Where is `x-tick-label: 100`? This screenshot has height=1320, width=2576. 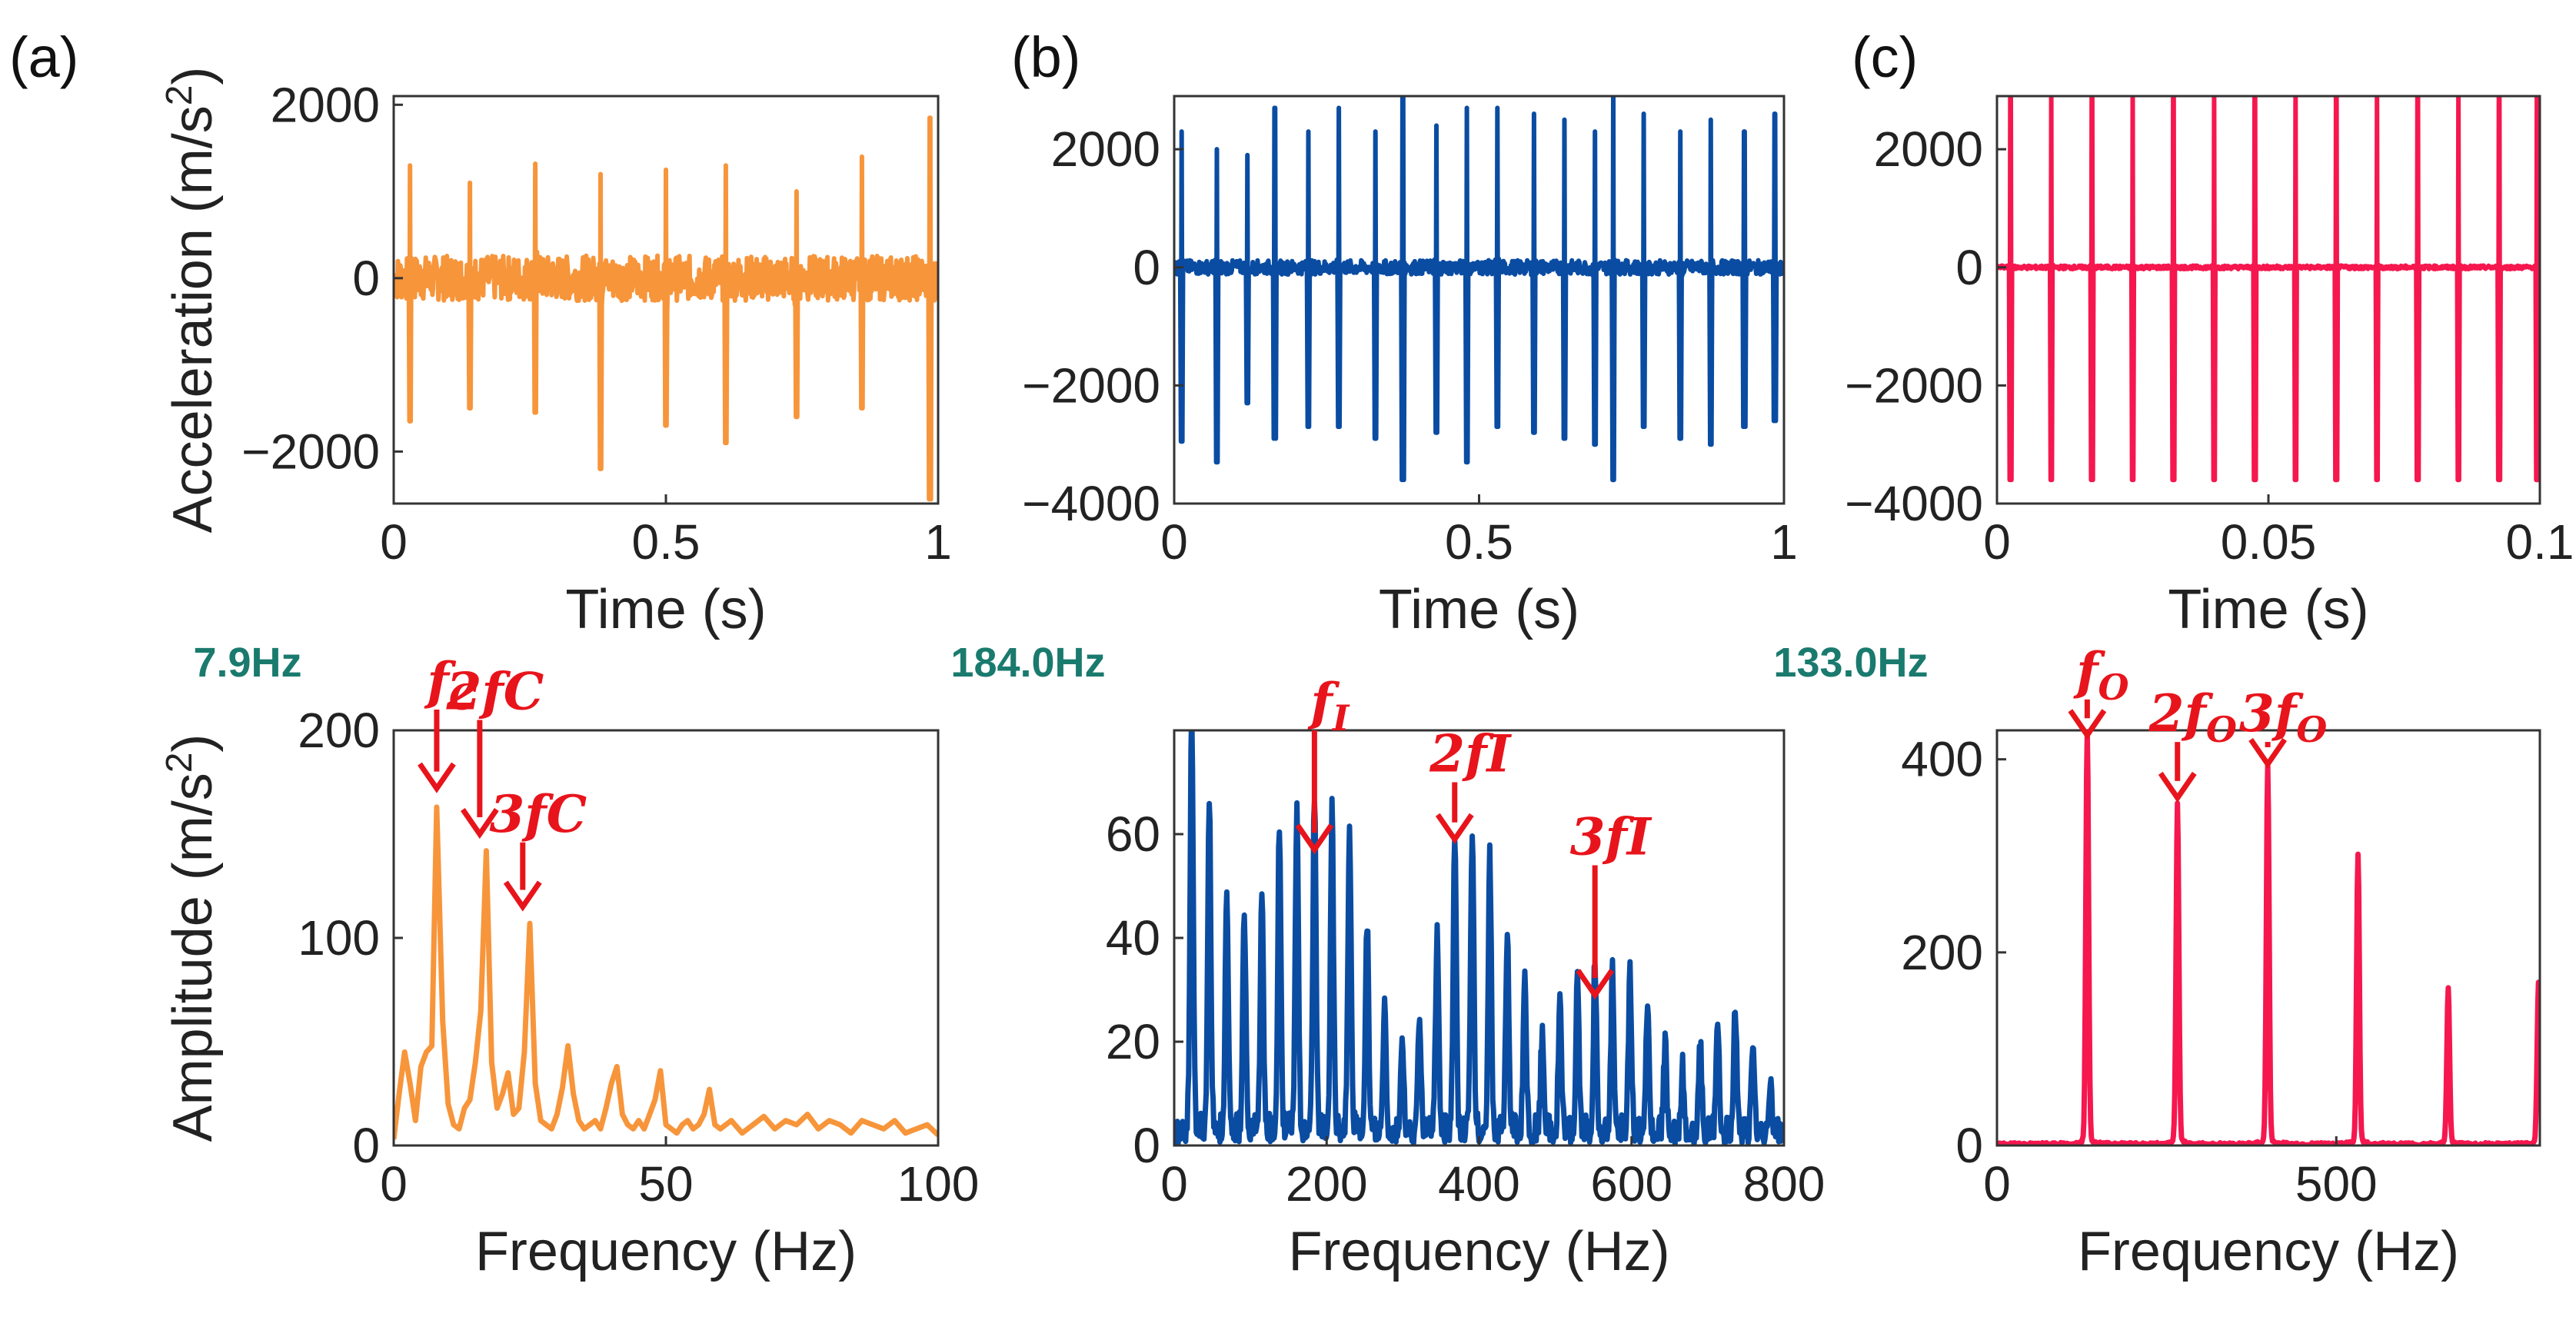
x-tick-label: 100 is located at coordinates (939, 1184).